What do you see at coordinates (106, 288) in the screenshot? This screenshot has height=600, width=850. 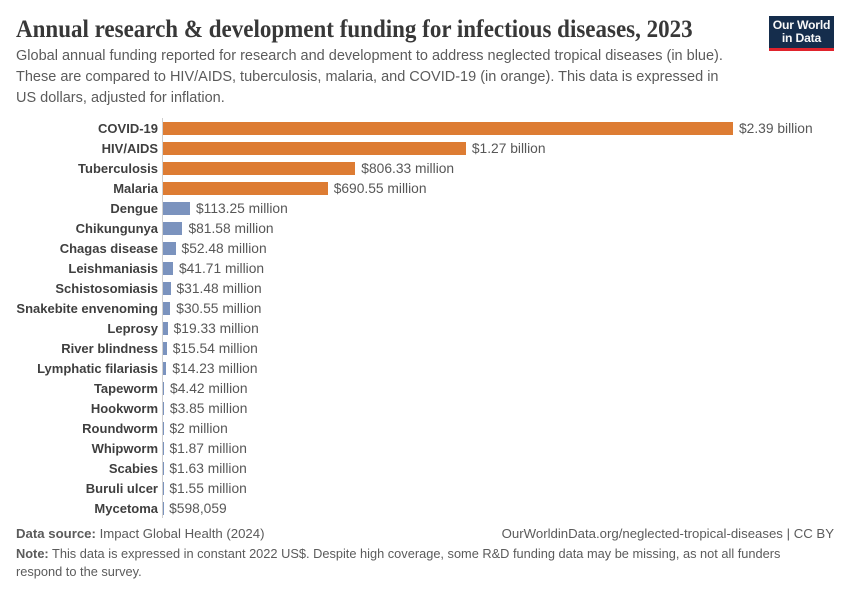 I see `category-label: Schistosomiasis` at bounding box center [106, 288].